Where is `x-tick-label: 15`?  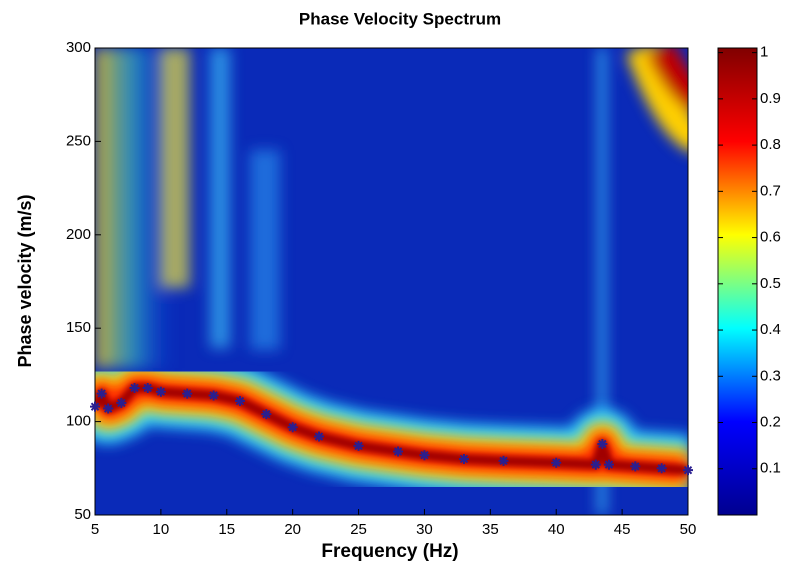
x-tick-label: 15 is located at coordinates (226, 529).